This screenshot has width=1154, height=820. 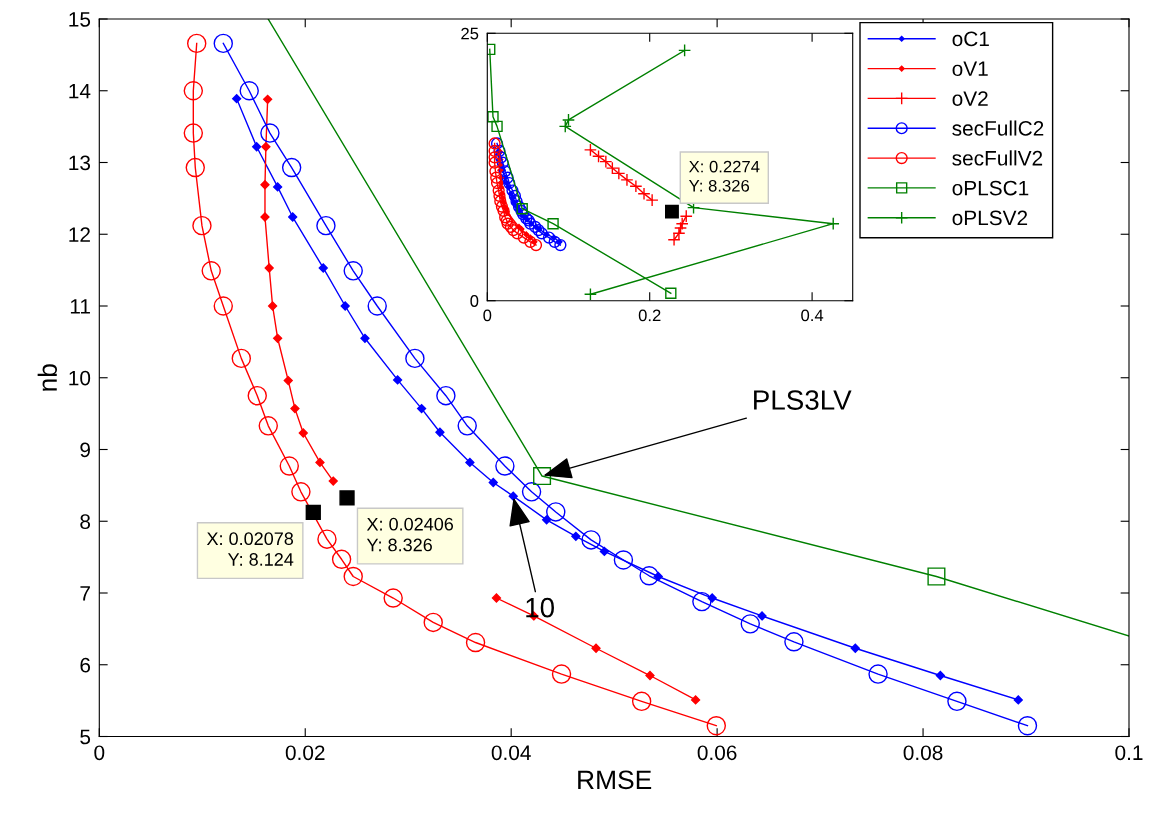 What do you see at coordinates (970, 98) in the screenshot?
I see `legend-label: oV2` at bounding box center [970, 98].